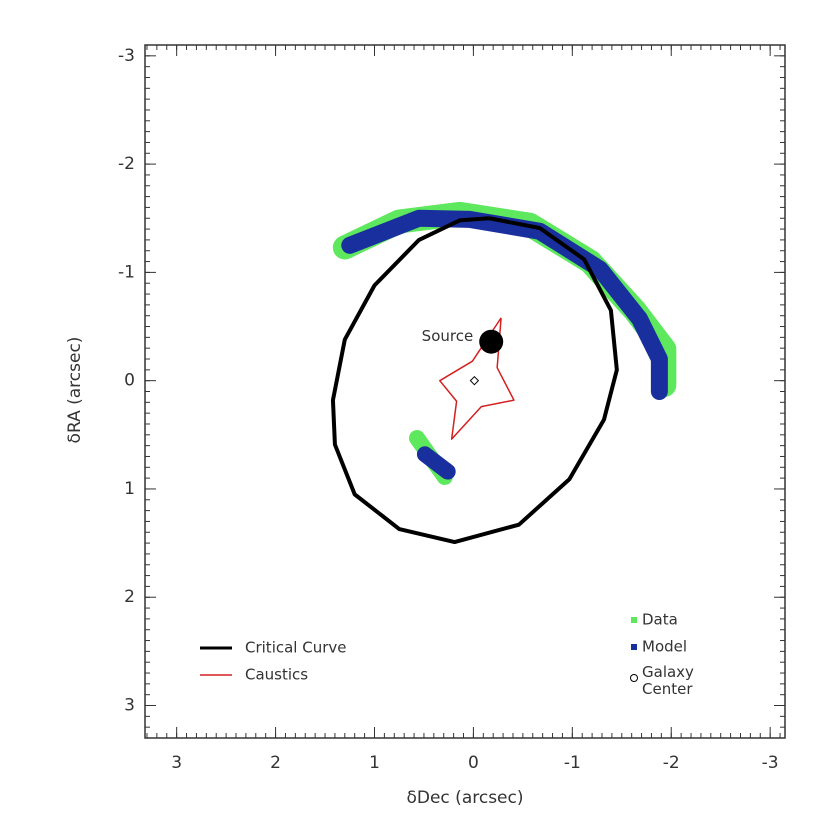  I want to click on legend-label: Model, so click(664, 647).